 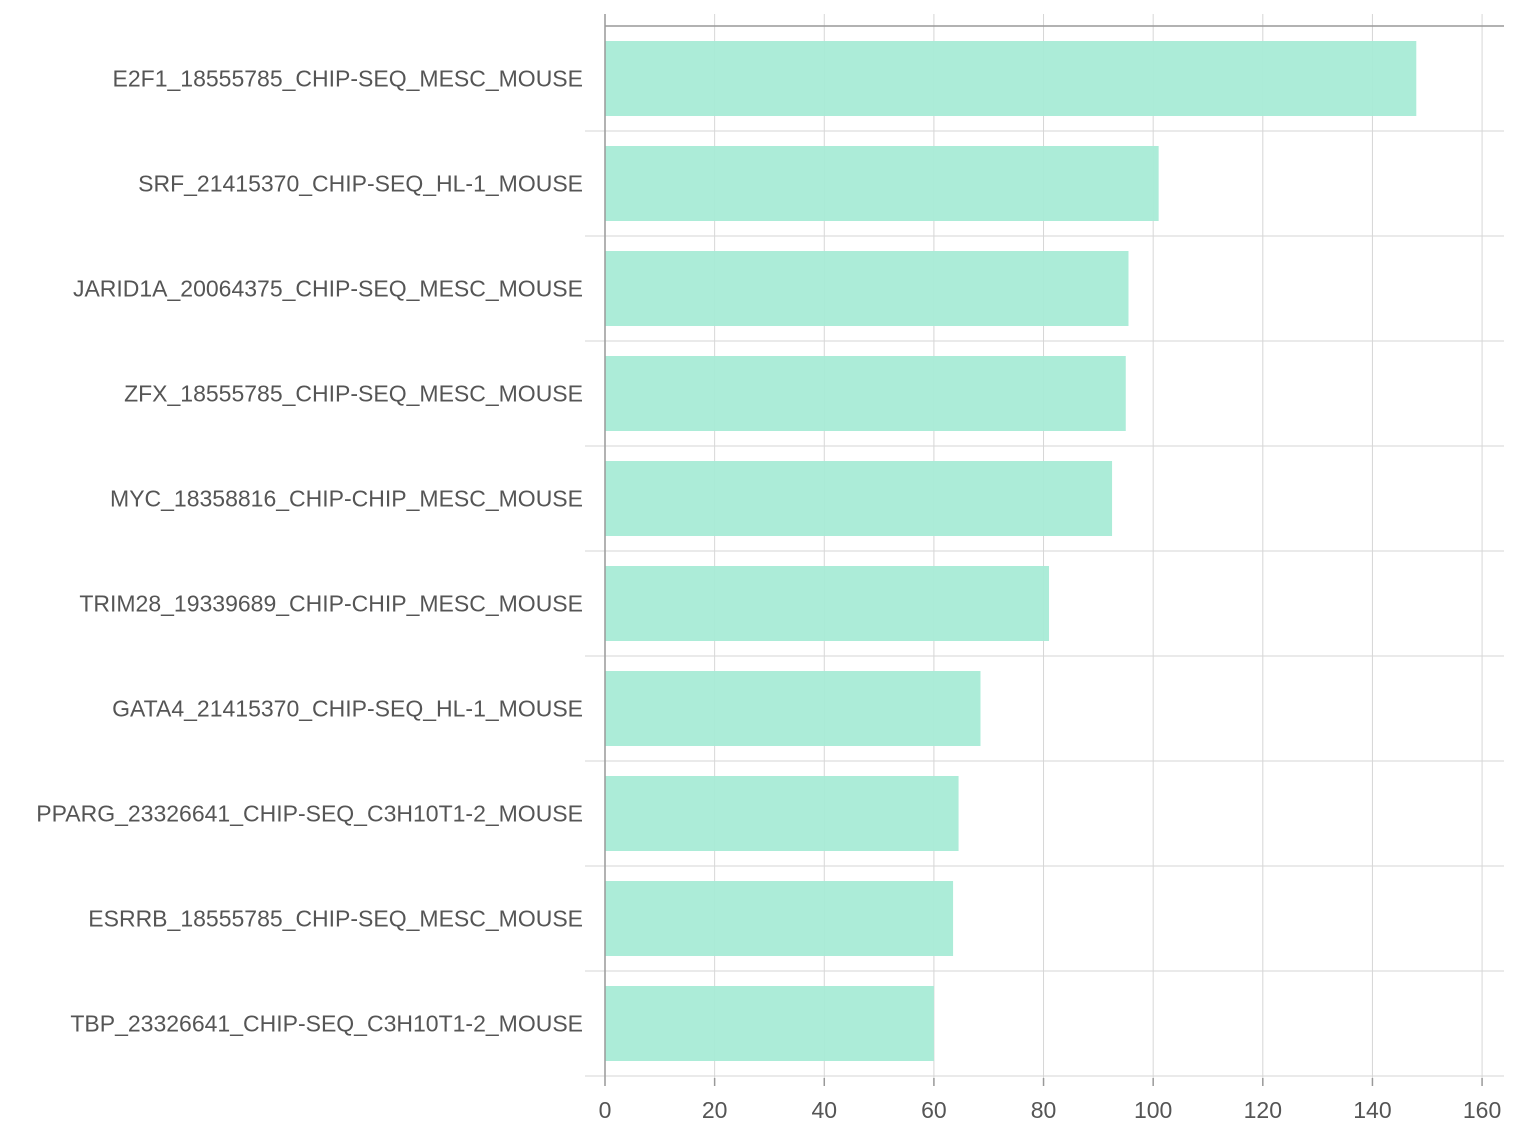 What do you see at coordinates (309, 814) in the screenshot?
I see `category-label: PPARG_23326641_CHIP-SEQ_C3H10T1-2_MOUSE` at bounding box center [309, 814].